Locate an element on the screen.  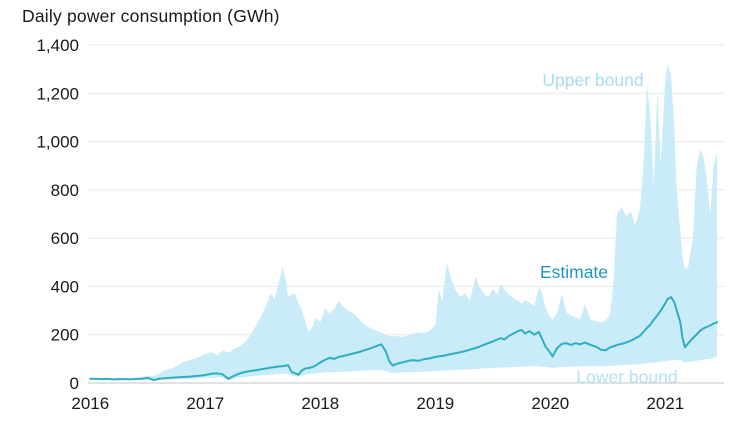
x-tick-label: 2021 is located at coordinates (665, 403).